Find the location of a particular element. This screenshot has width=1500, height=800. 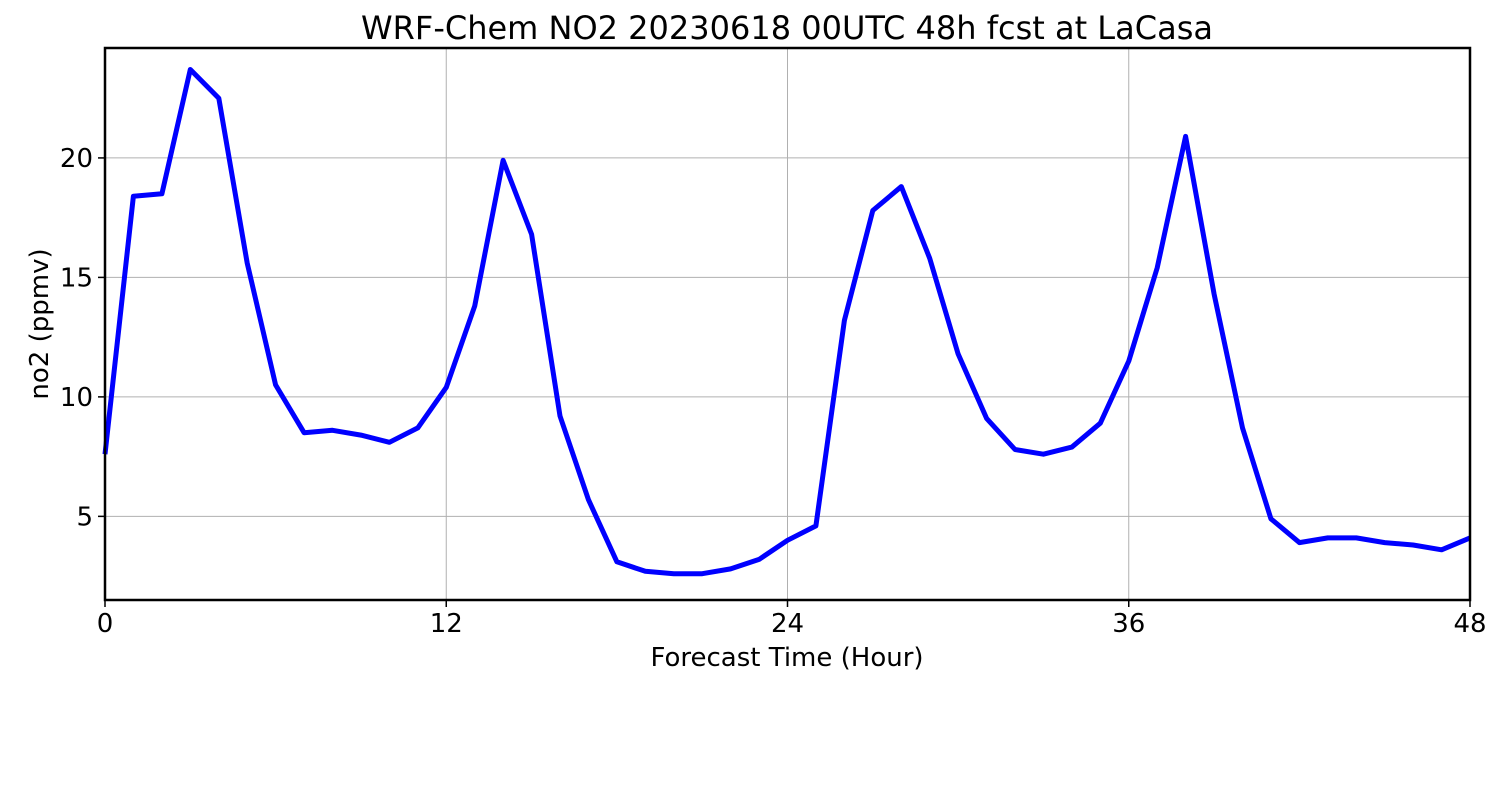

x-tick-label: 12 is located at coordinates (446, 624).